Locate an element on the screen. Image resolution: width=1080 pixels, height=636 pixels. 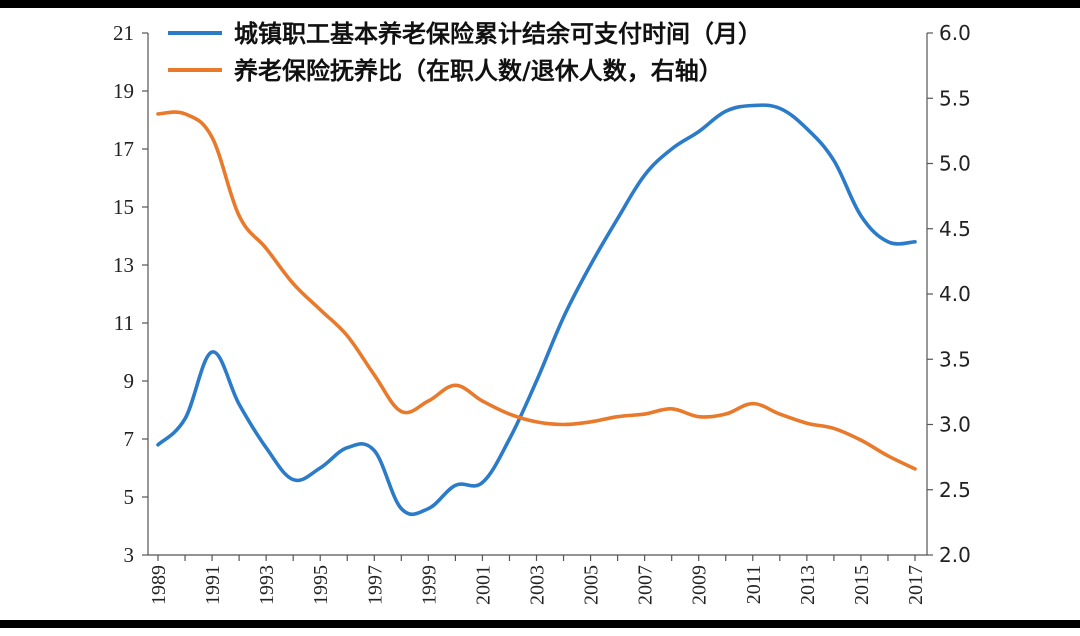
right-y-ticks: 2.0 2.5 3.0 3.5 4.0 4.5 5.0 5.5 6.0 is located at coordinates (949, 294).